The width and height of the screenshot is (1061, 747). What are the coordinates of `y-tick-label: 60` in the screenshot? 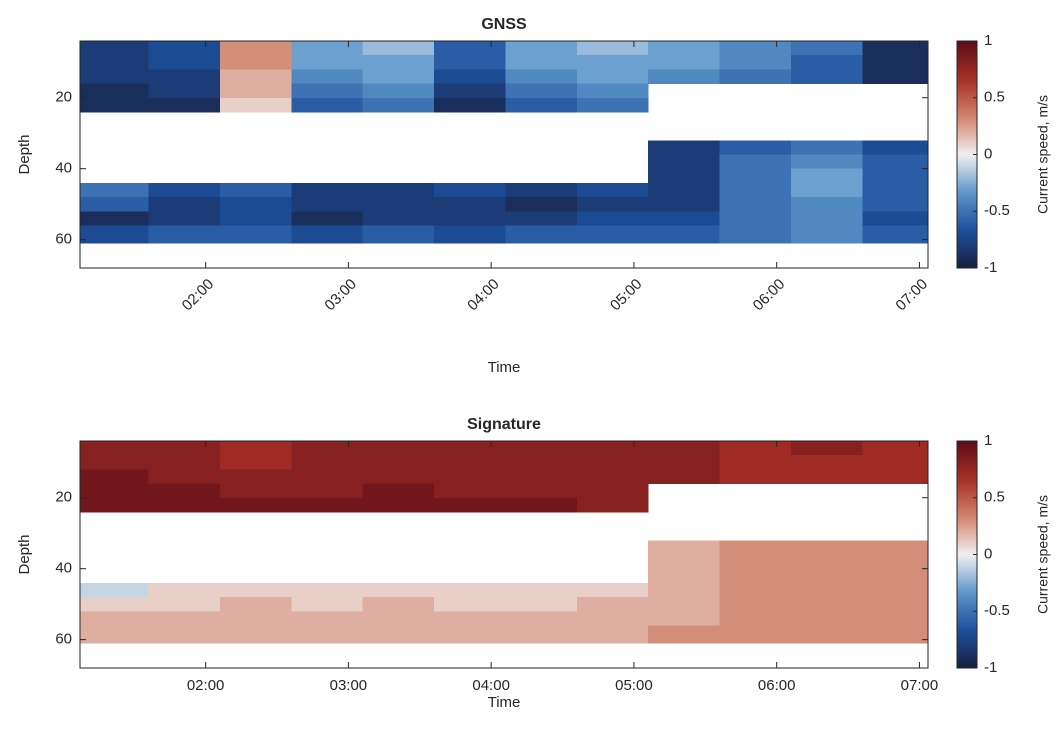 It's located at (63, 239).